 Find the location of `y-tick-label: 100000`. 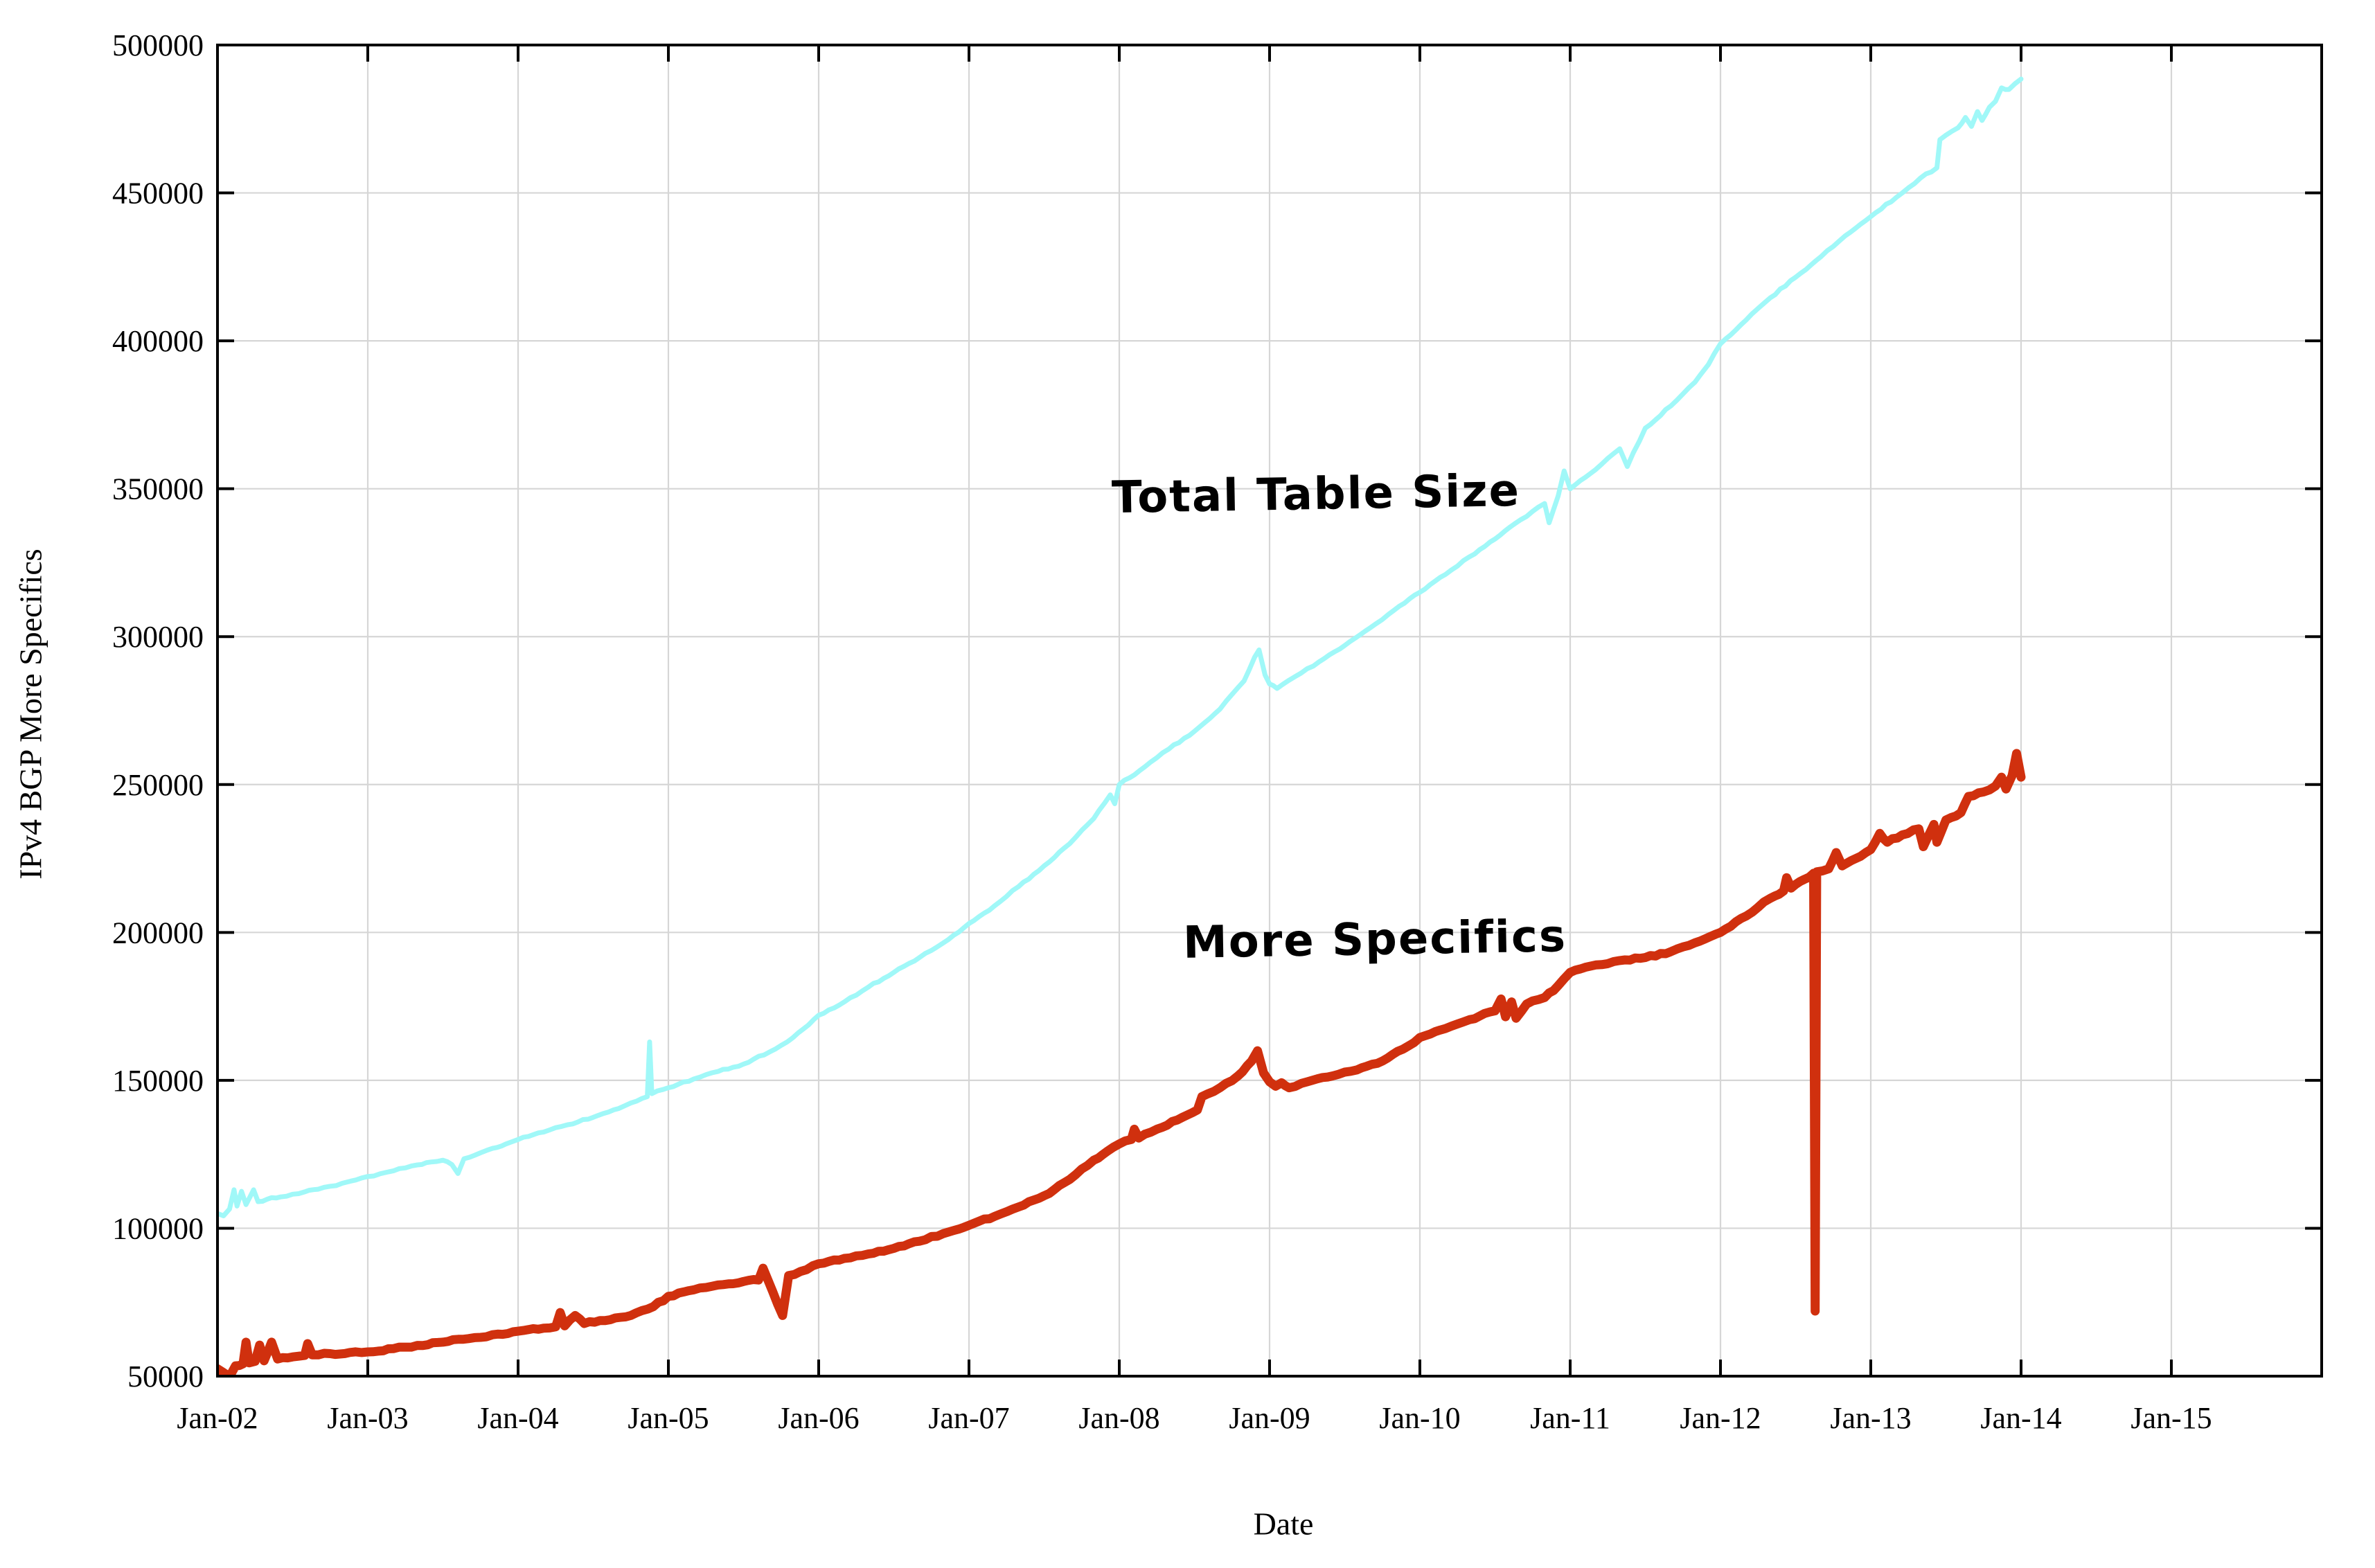

y-tick-label: 100000 is located at coordinates (158, 1228).